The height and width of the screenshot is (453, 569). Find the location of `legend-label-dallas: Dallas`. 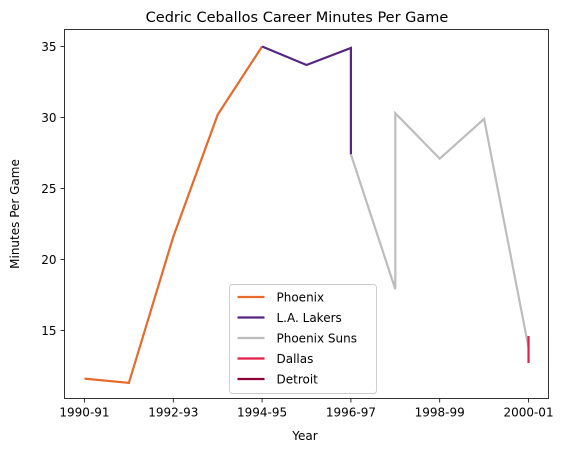

legend-label-dallas: Dallas is located at coordinates (295, 359).